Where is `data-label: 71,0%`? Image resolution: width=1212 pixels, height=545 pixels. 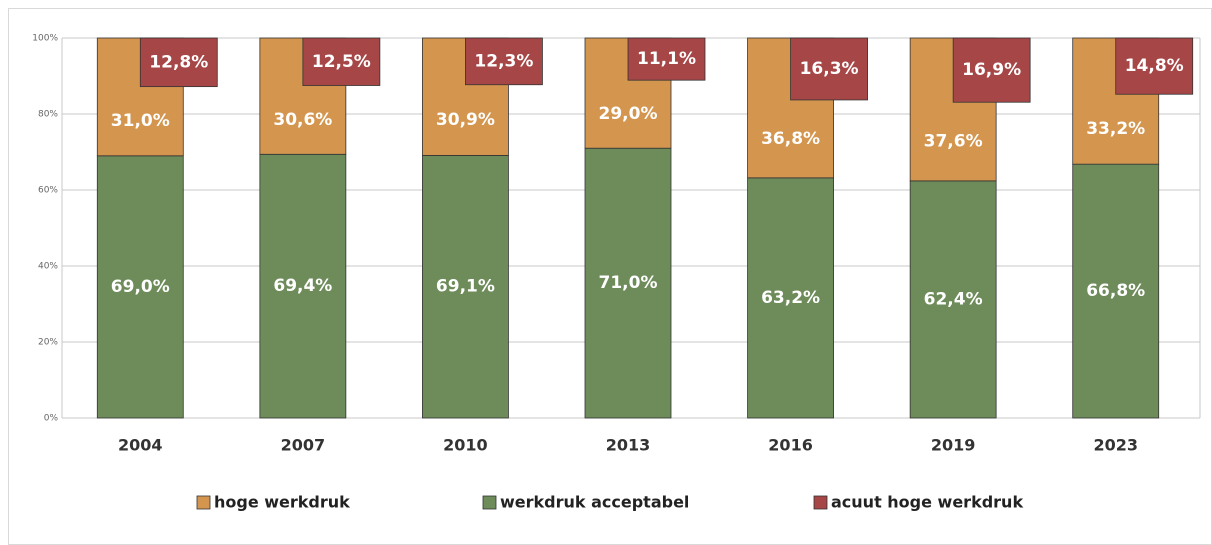
data-label: 71,0% is located at coordinates (628, 283).